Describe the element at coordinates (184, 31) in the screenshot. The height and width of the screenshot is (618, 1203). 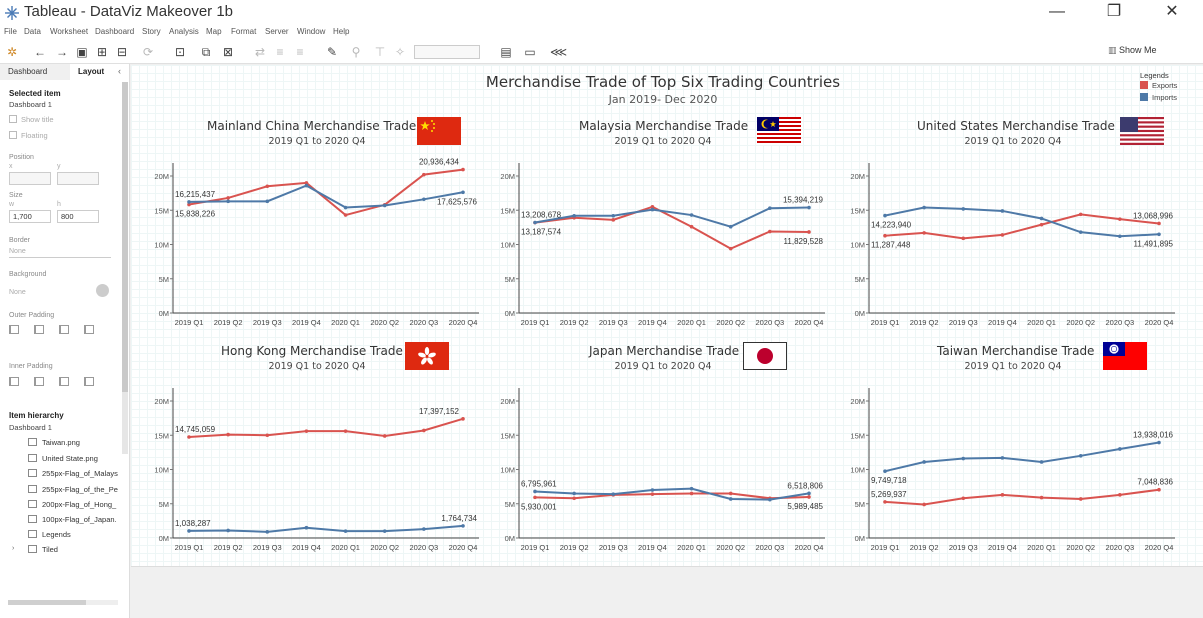
I see `menu-analysis: Analysis` at that location.